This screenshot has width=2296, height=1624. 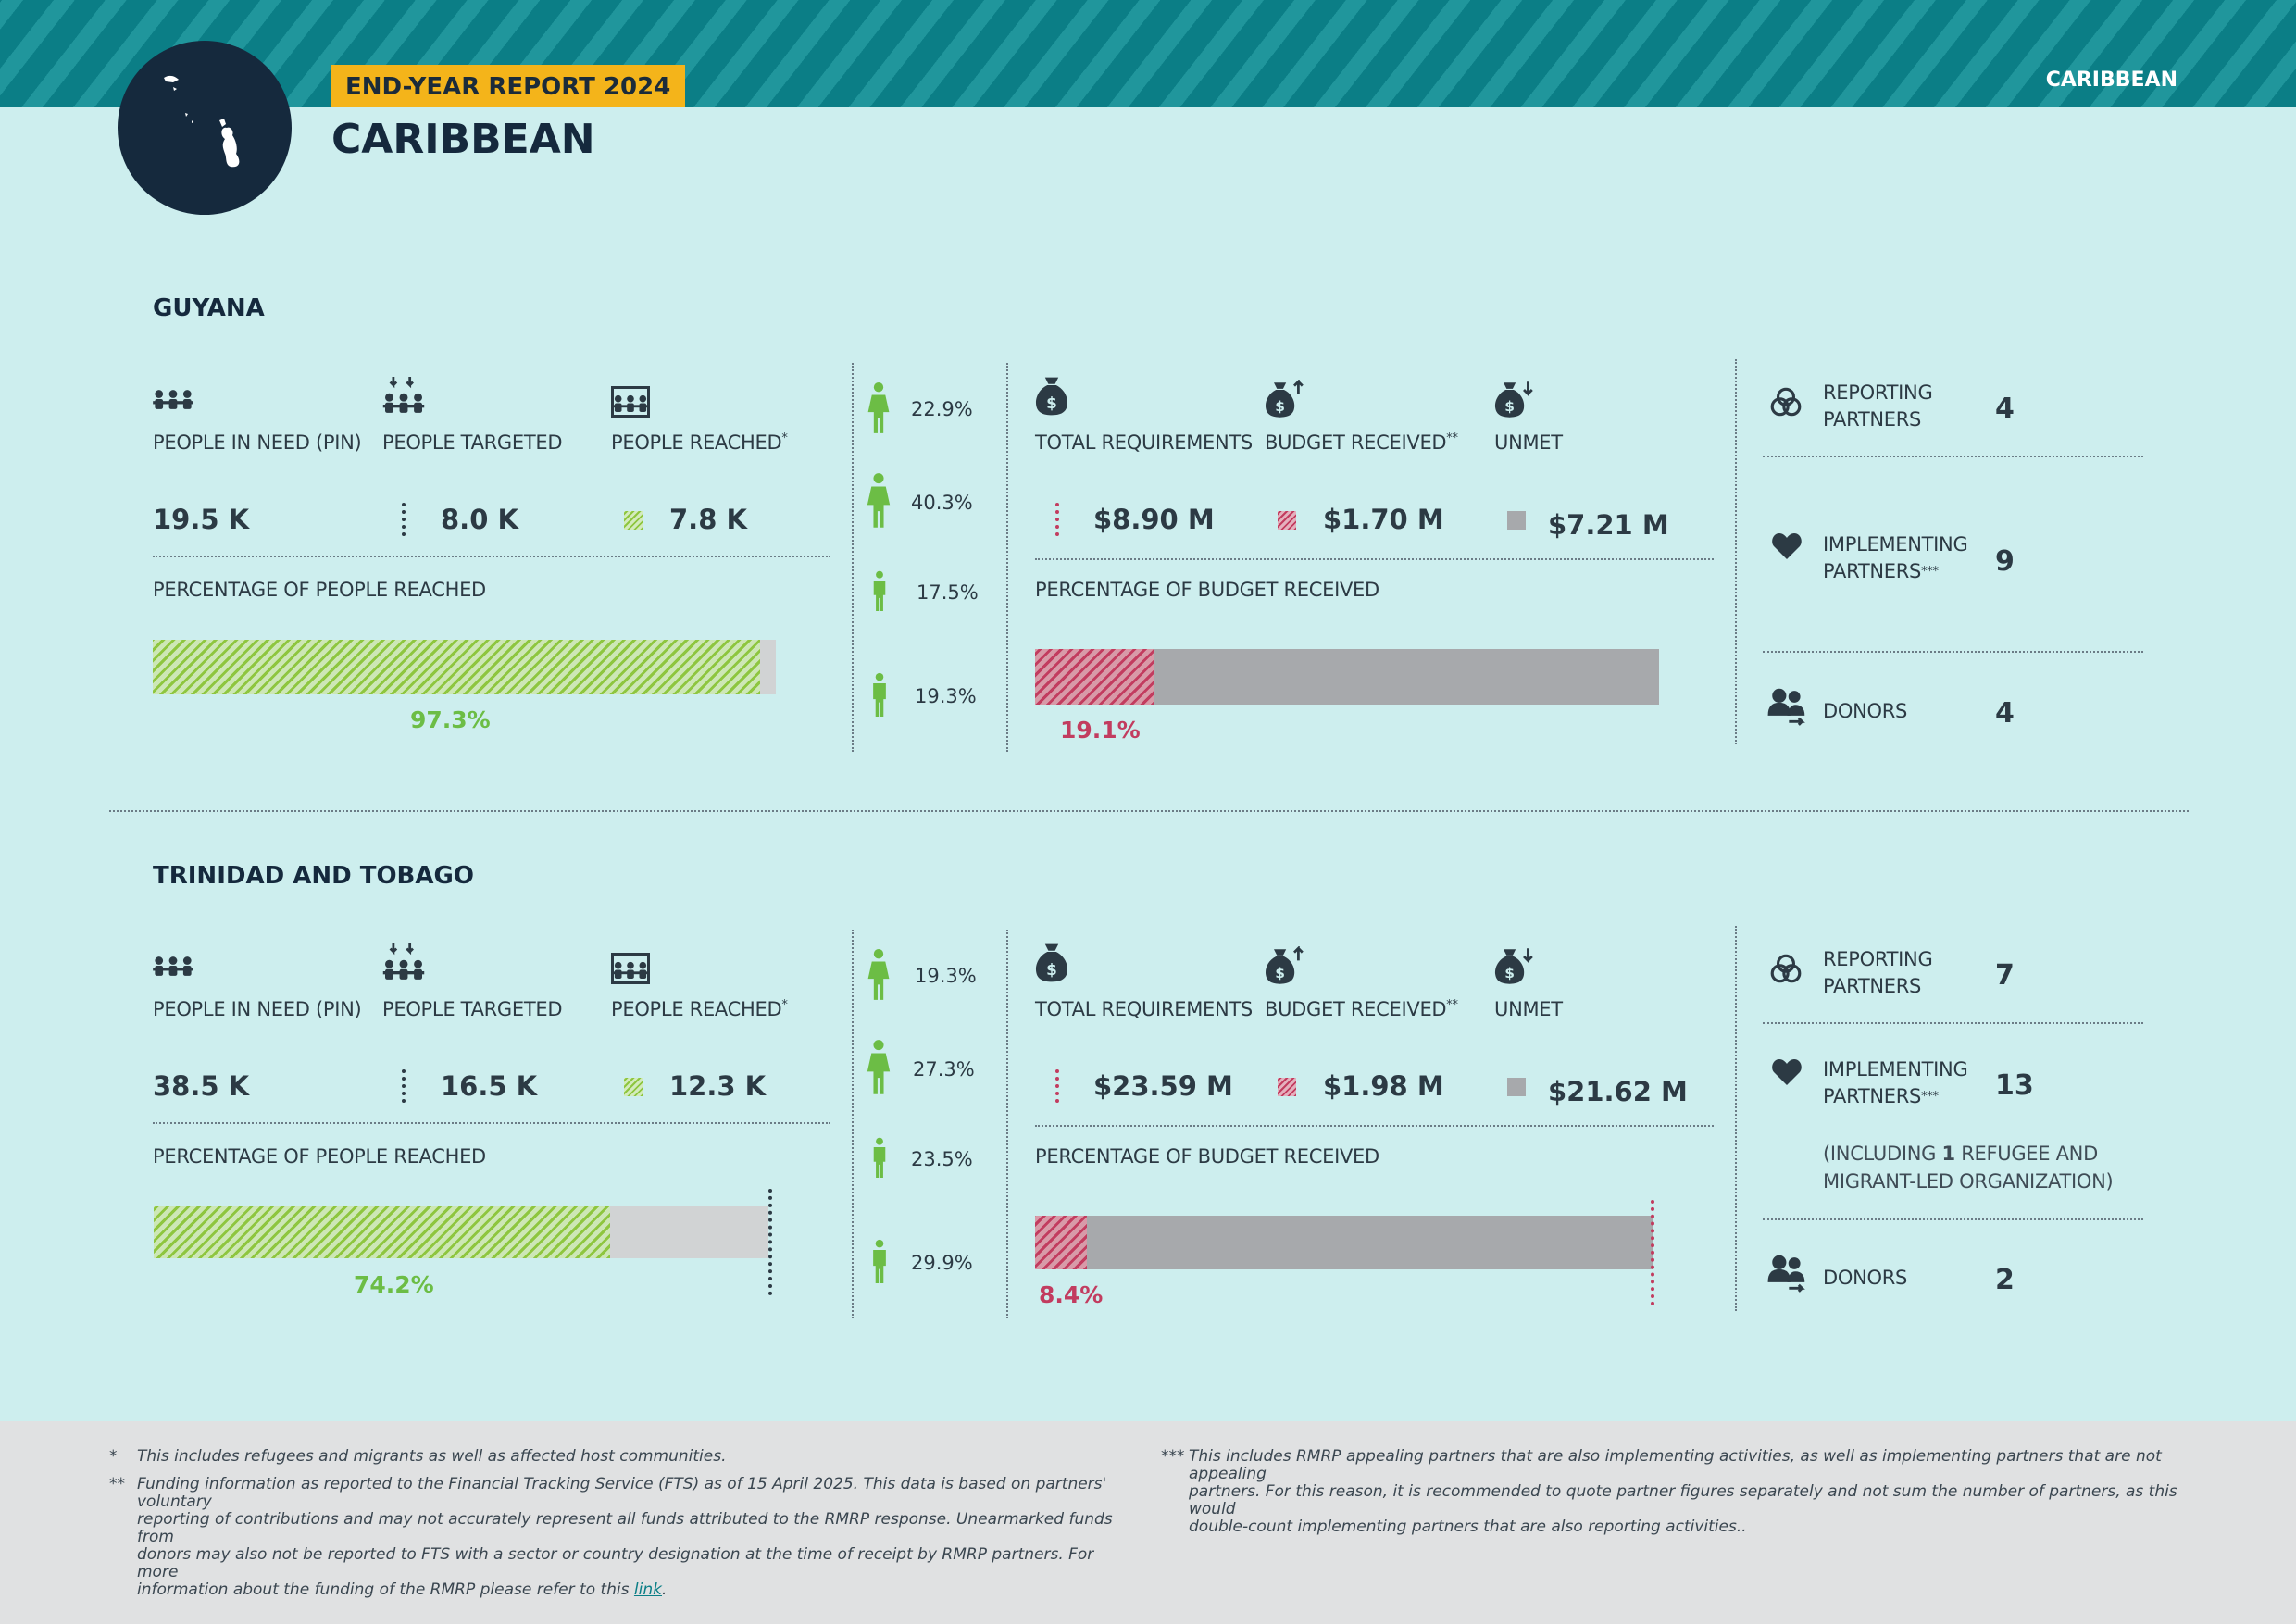 What do you see at coordinates (647, 1589) in the screenshot?
I see `funding-link: link` at bounding box center [647, 1589].